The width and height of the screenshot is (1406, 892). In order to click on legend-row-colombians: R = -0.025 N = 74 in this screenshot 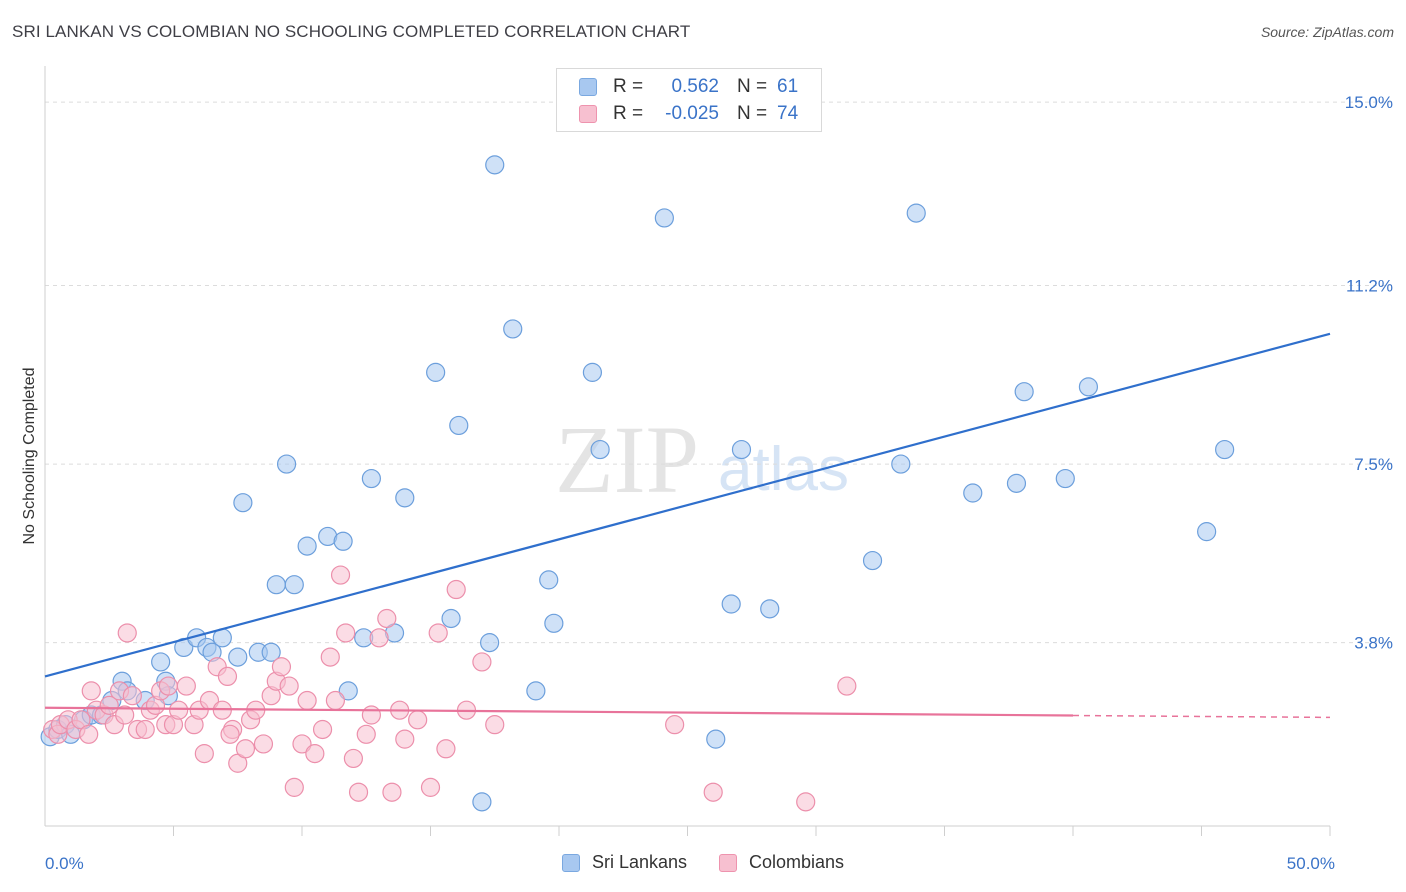, I will do `click(688, 114)`.